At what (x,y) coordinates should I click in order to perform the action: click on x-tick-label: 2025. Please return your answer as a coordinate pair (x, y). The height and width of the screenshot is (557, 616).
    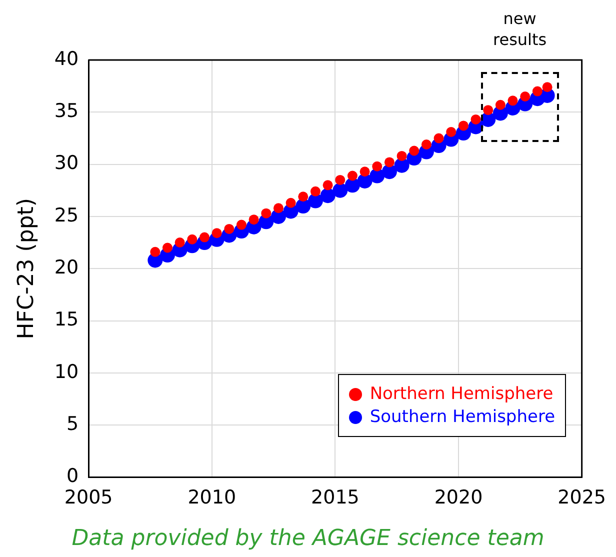
    Looking at the image, I should click on (582, 497).